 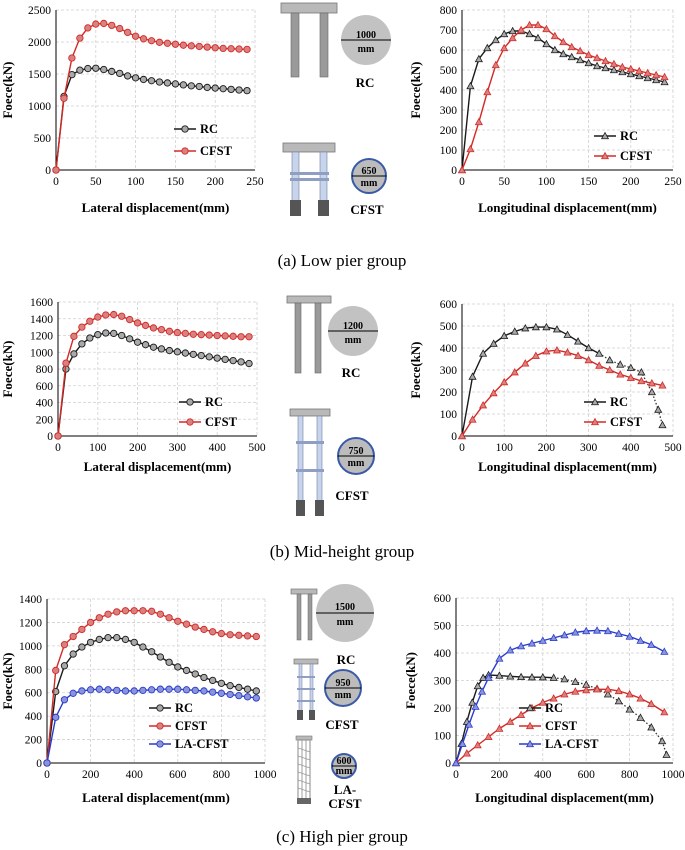 I want to click on x-tick-label: 50, so click(x=504, y=182).